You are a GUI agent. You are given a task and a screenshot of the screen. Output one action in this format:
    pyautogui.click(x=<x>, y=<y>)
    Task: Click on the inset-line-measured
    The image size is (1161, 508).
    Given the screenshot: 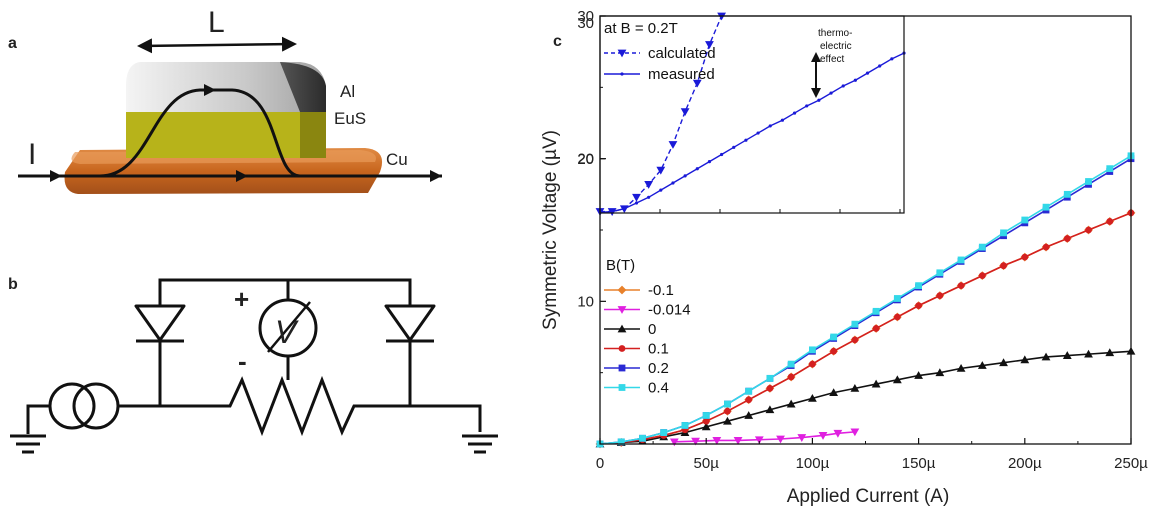 What is the action you would take?
    pyautogui.click(x=752, y=132)
    